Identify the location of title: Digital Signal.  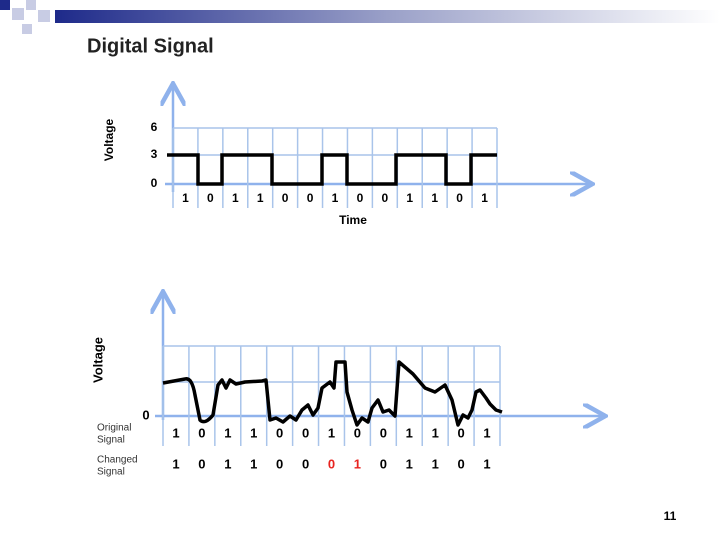
(150, 46).